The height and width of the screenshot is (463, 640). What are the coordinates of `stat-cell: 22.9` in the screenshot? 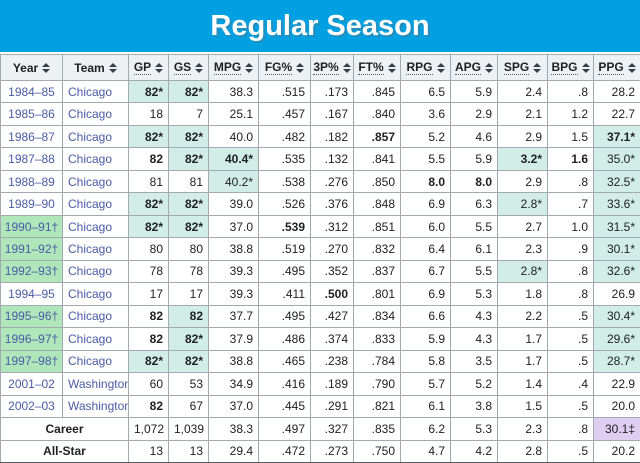 It's located at (616, 384).